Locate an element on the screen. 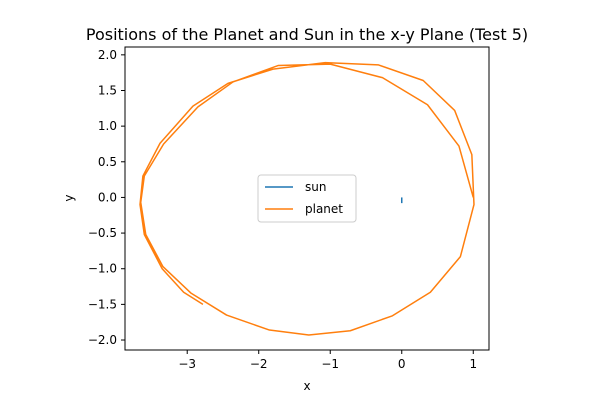 This screenshot has height=400, width=600. y-tick-label: −1.5 is located at coordinates (102, 304).